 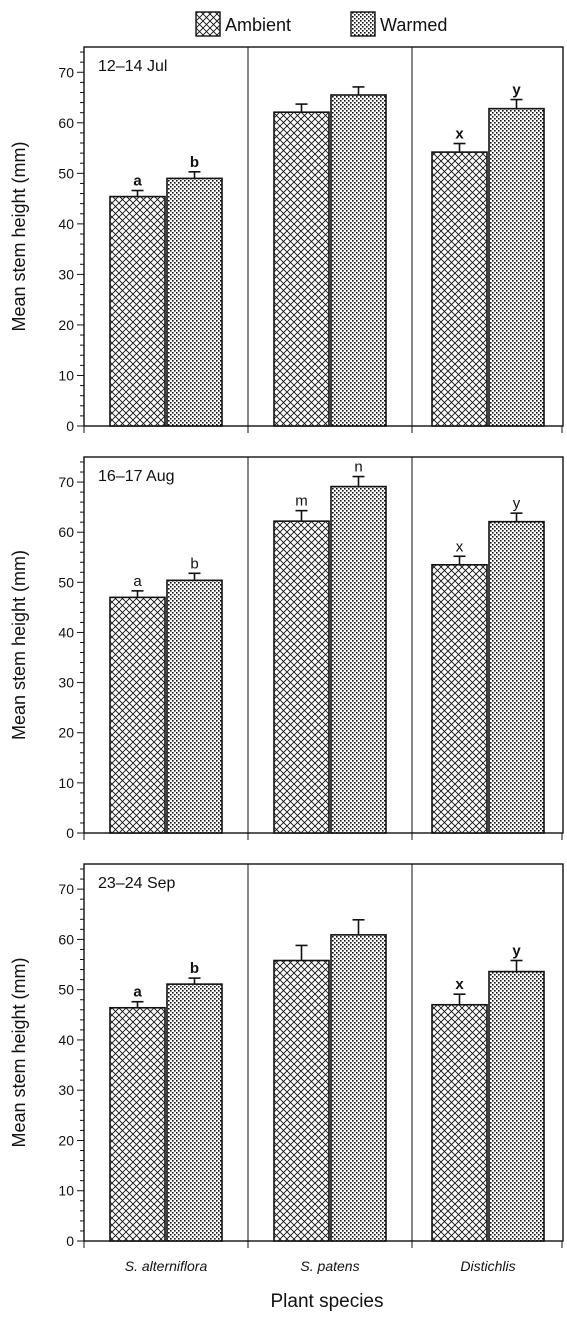 What do you see at coordinates (358, 467) in the screenshot?
I see `significance-letter: n` at bounding box center [358, 467].